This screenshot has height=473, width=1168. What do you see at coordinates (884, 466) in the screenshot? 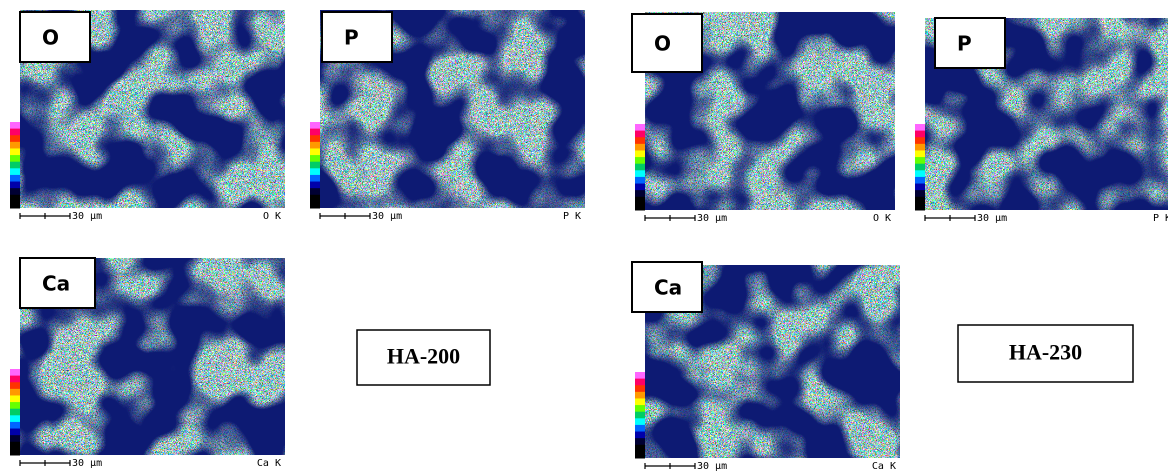
I see `x-ray-line: Ca K` at bounding box center [884, 466].